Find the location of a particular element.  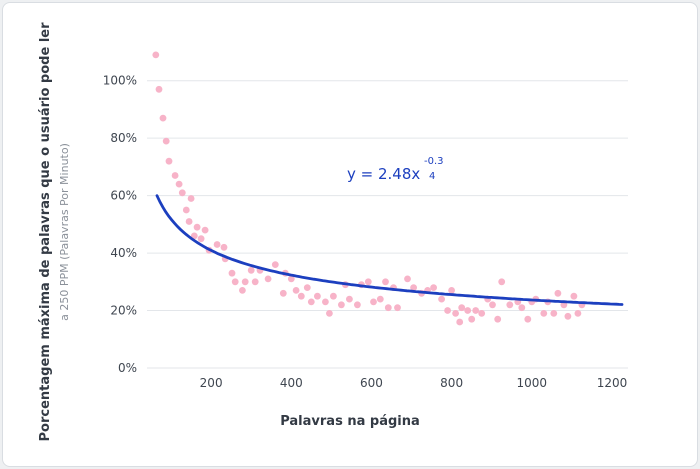

x-tick-label: 800 is located at coordinates (451, 383).